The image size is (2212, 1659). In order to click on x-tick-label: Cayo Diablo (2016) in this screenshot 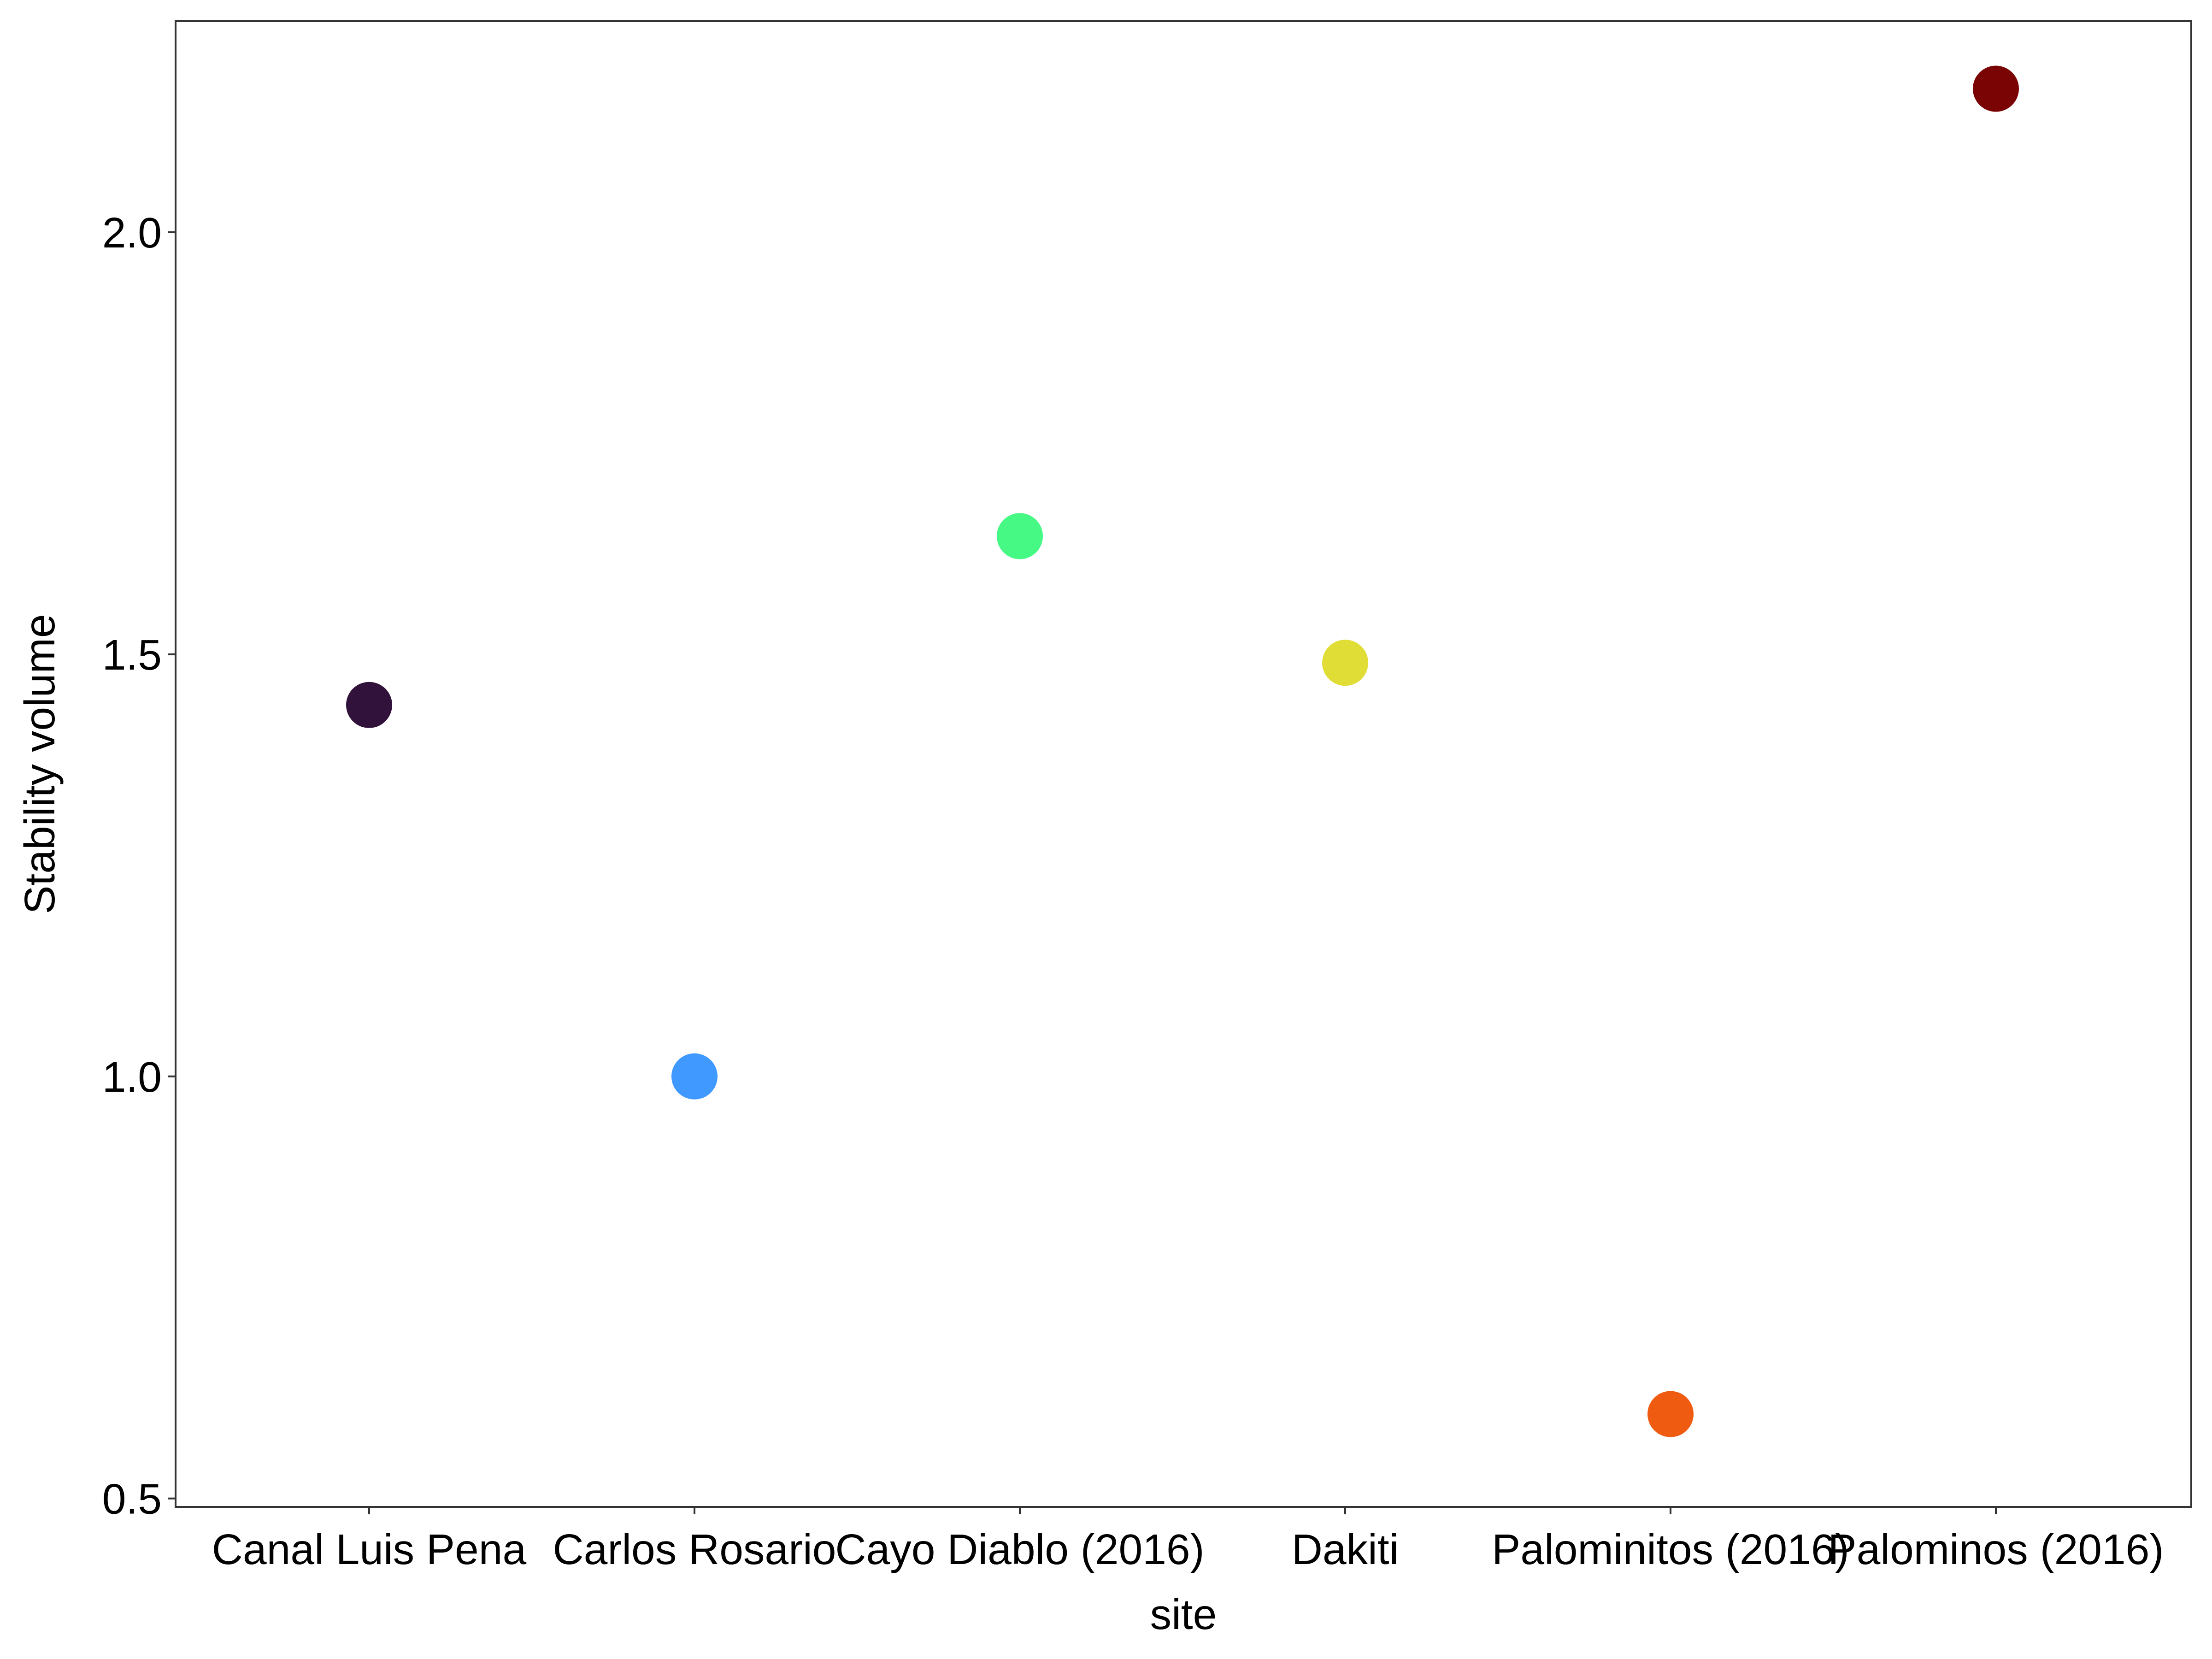, I will do `click(1019, 1549)`.